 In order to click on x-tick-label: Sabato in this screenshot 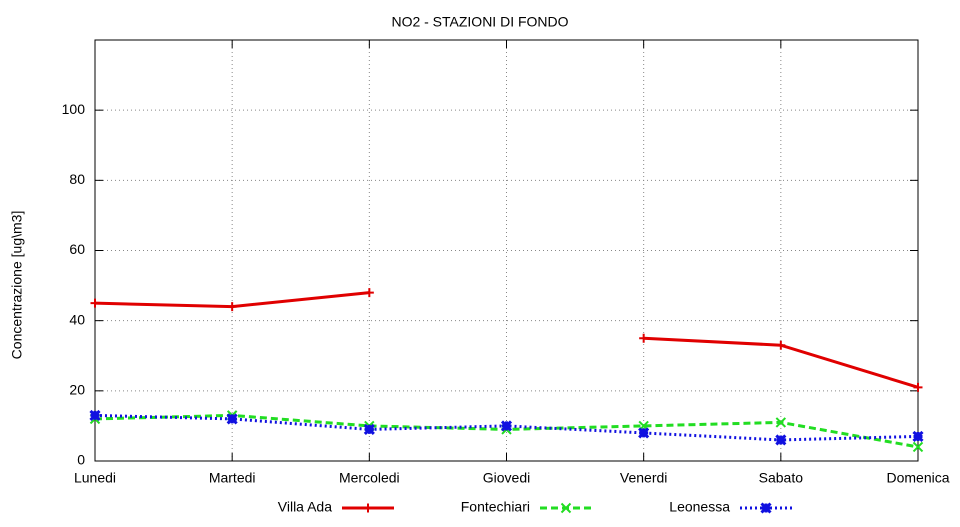, I will do `click(781, 478)`.